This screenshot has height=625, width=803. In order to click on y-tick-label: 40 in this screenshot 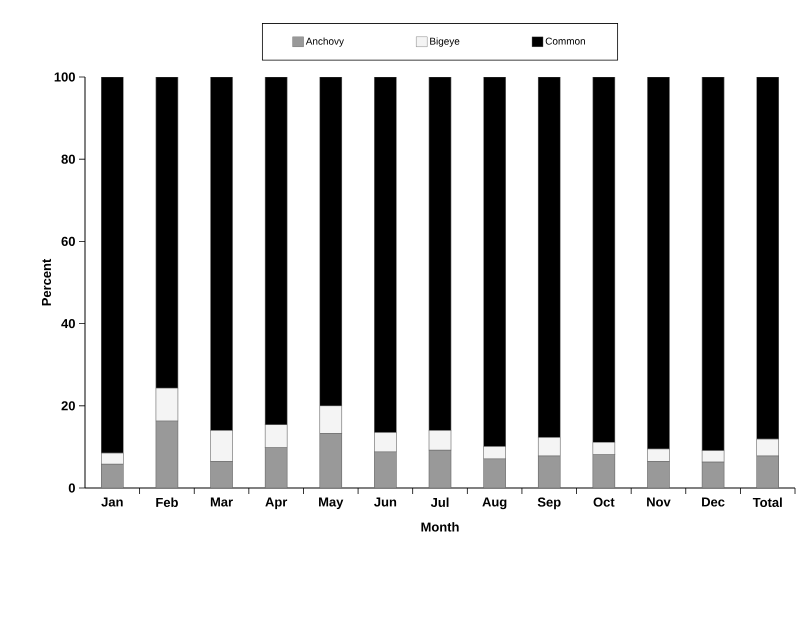, I will do `click(68, 323)`.